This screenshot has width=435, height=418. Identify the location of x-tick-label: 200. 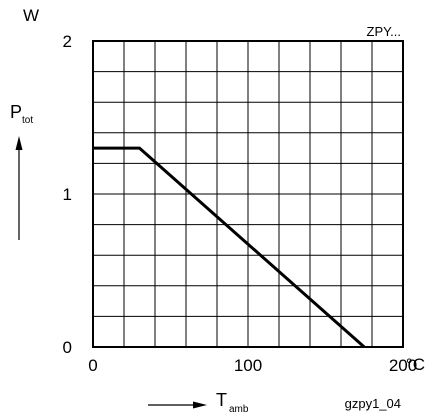
(403, 365).